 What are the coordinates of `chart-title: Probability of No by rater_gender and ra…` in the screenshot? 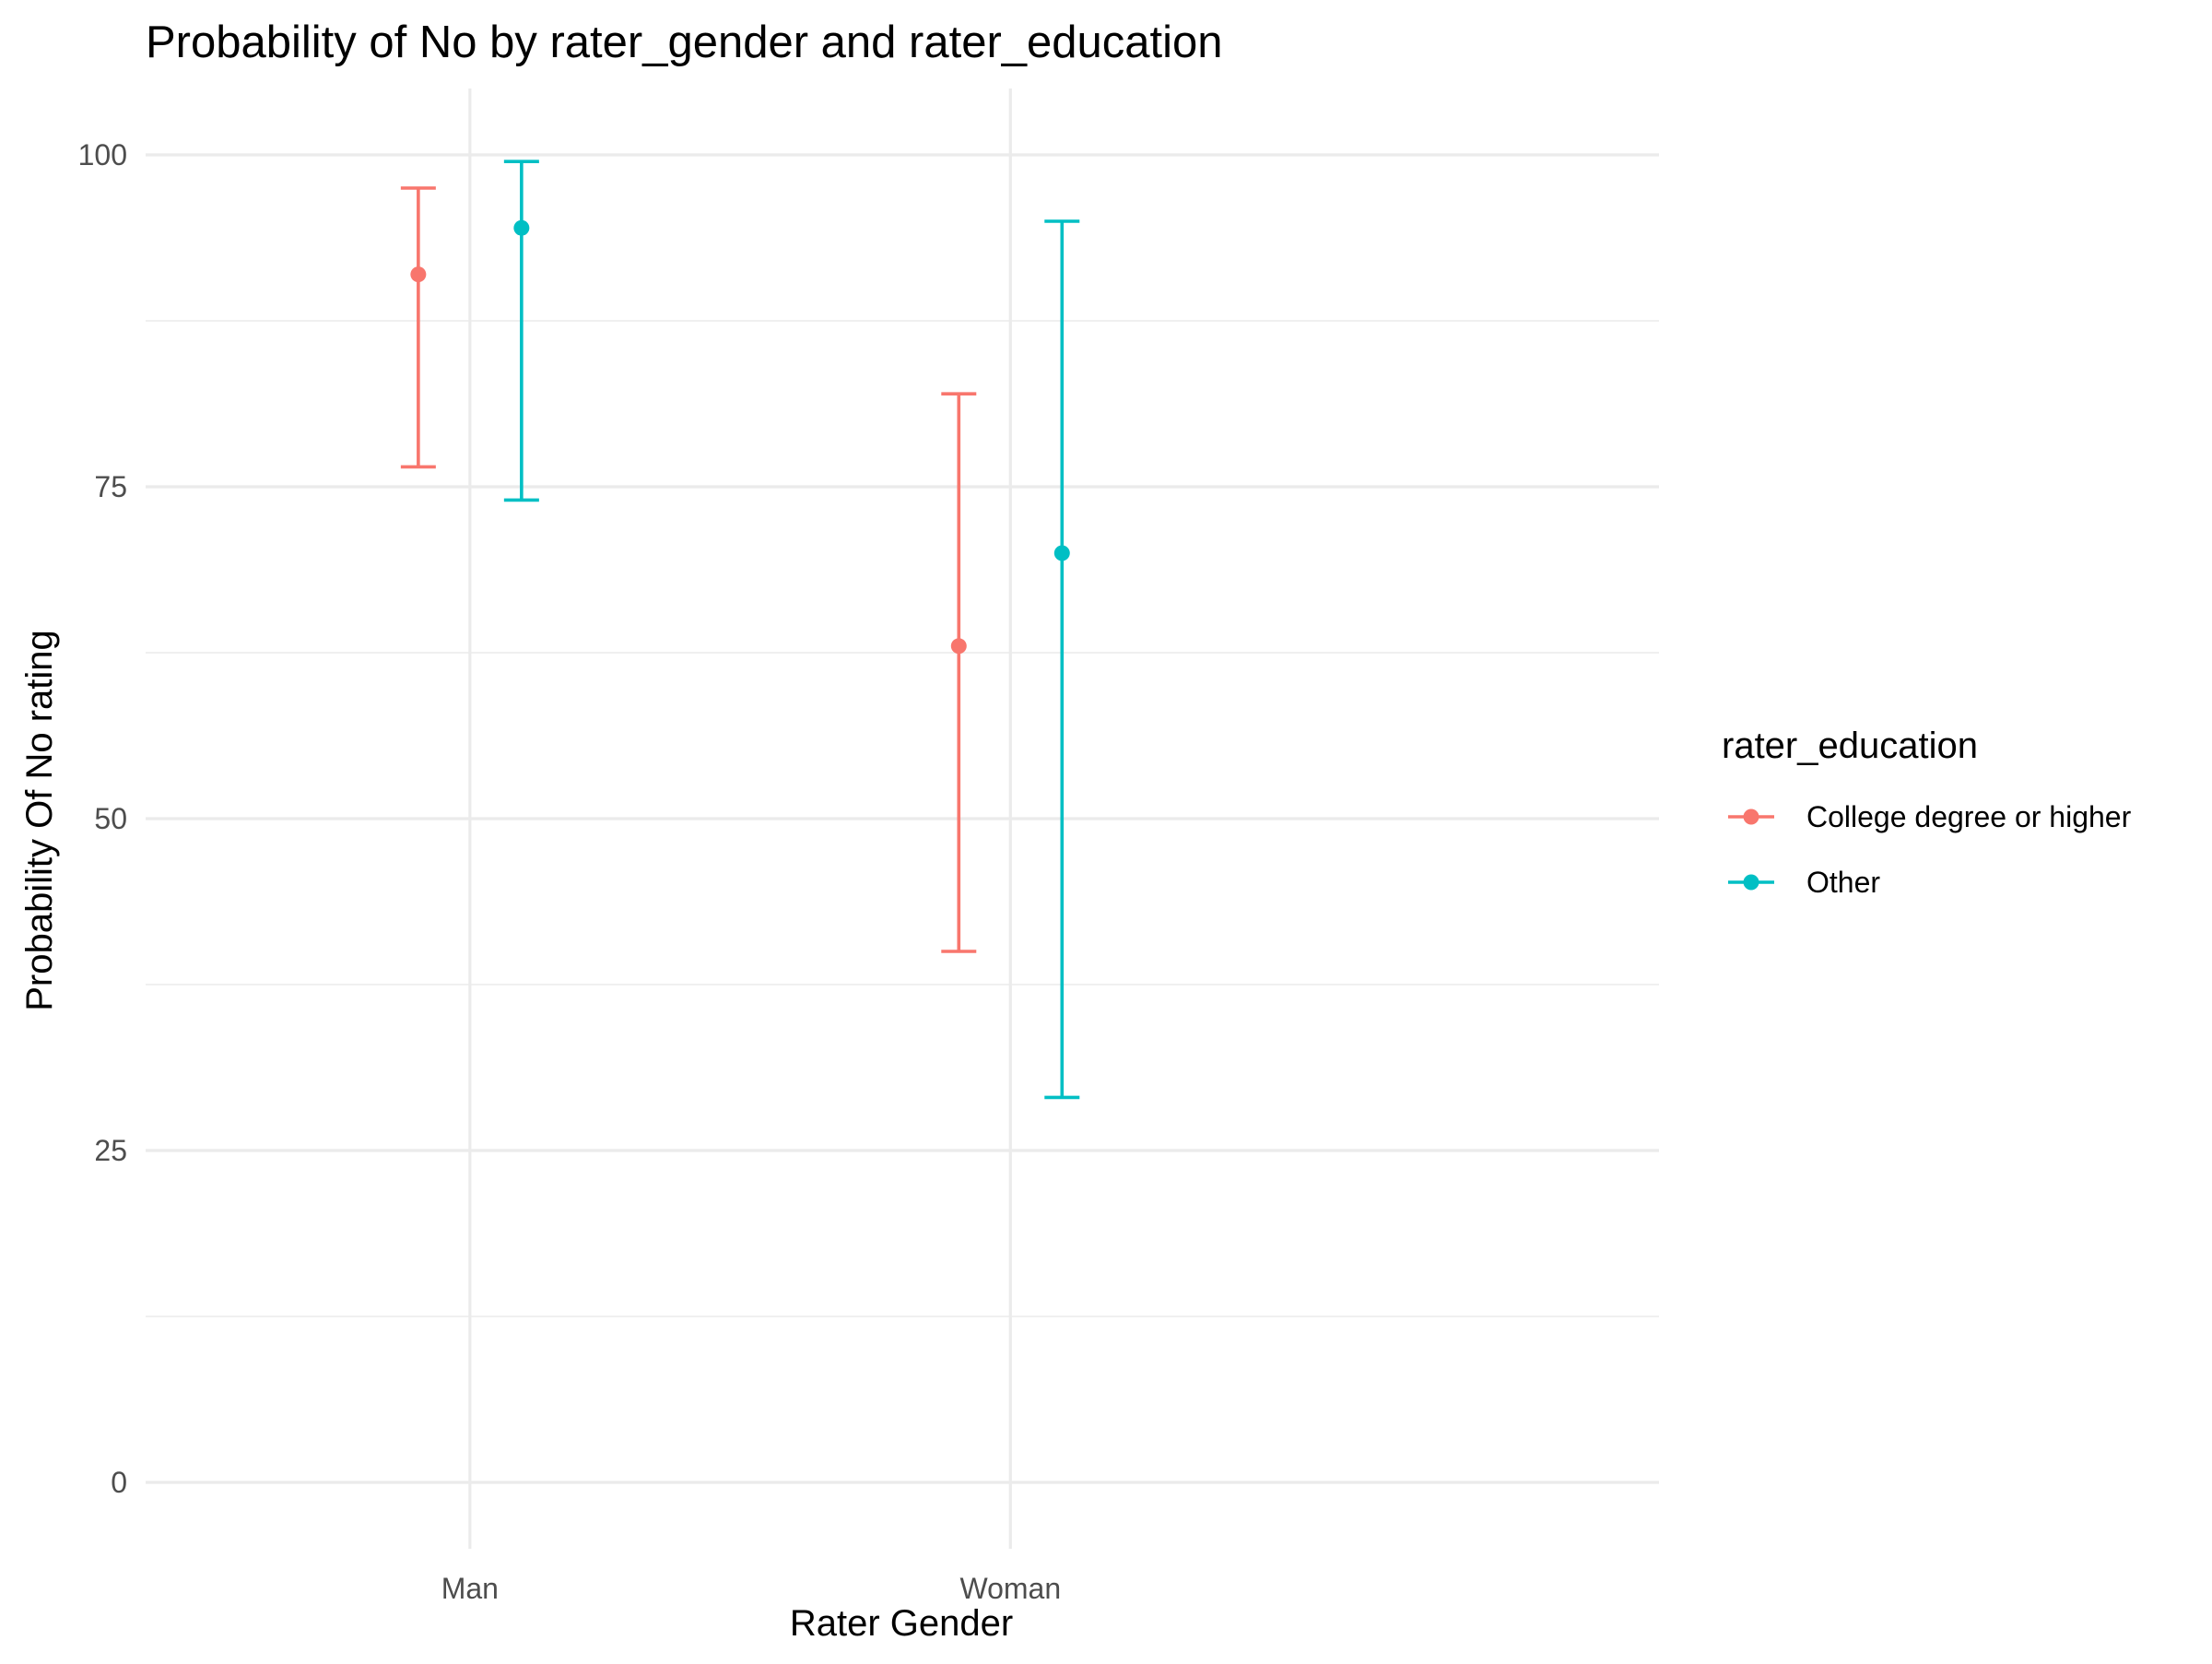 It's located at (684, 42).